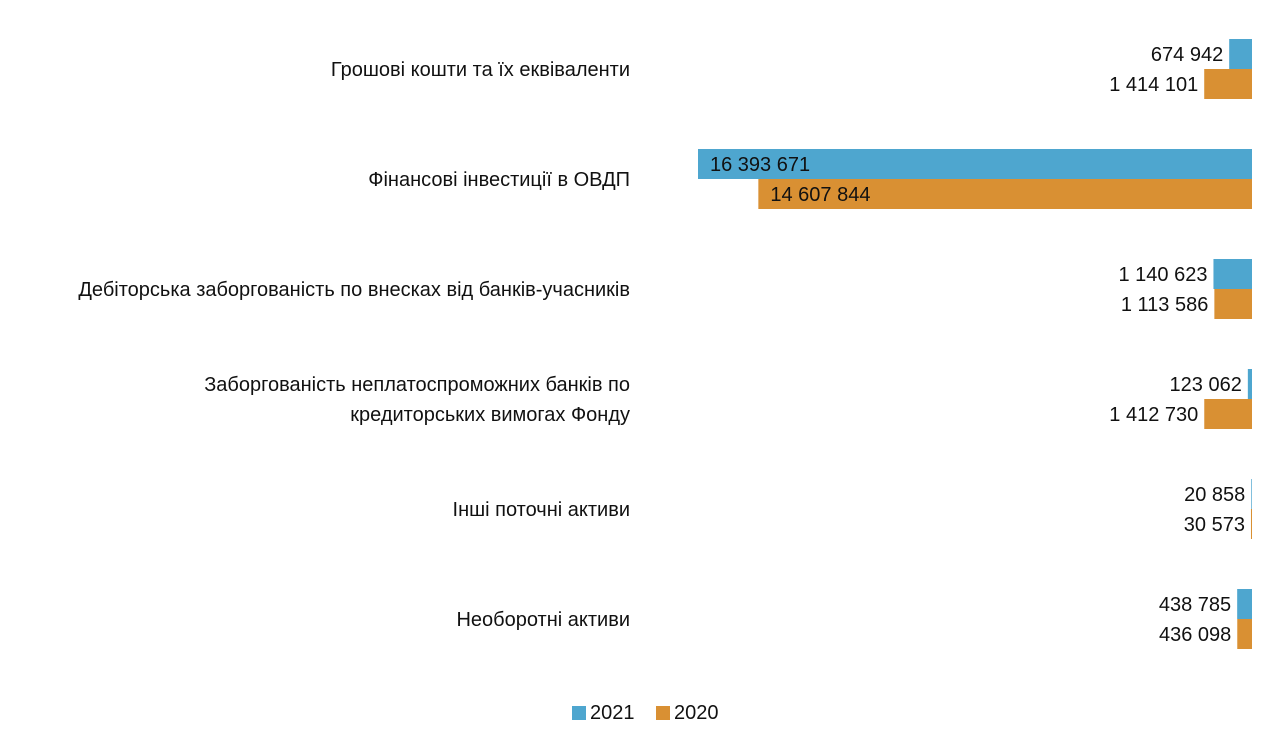 The image size is (1271, 747). What do you see at coordinates (820, 195) in the screenshot?
I see `value-label-2020-1: 14 607 844` at bounding box center [820, 195].